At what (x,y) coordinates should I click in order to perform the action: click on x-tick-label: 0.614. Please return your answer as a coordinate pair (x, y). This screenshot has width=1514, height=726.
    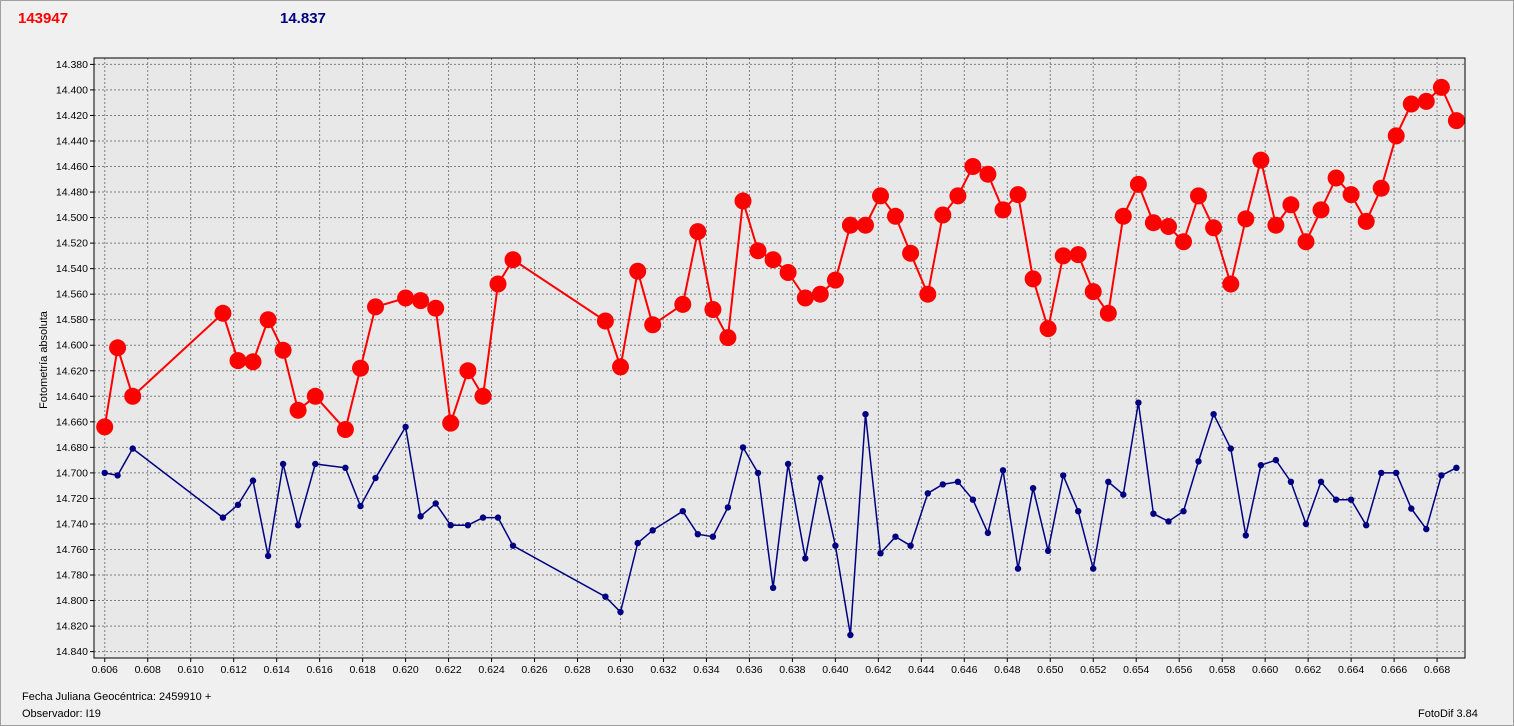
    Looking at the image, I should click on (277, 670).